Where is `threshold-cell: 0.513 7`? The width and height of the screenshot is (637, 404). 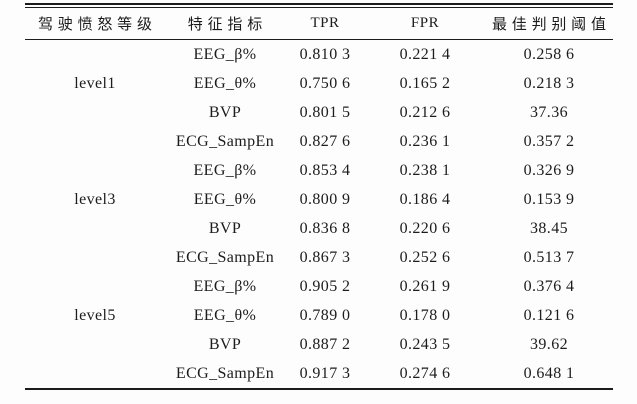
threshold-cell: 0.513 7 is located at coordinates (549, 257).